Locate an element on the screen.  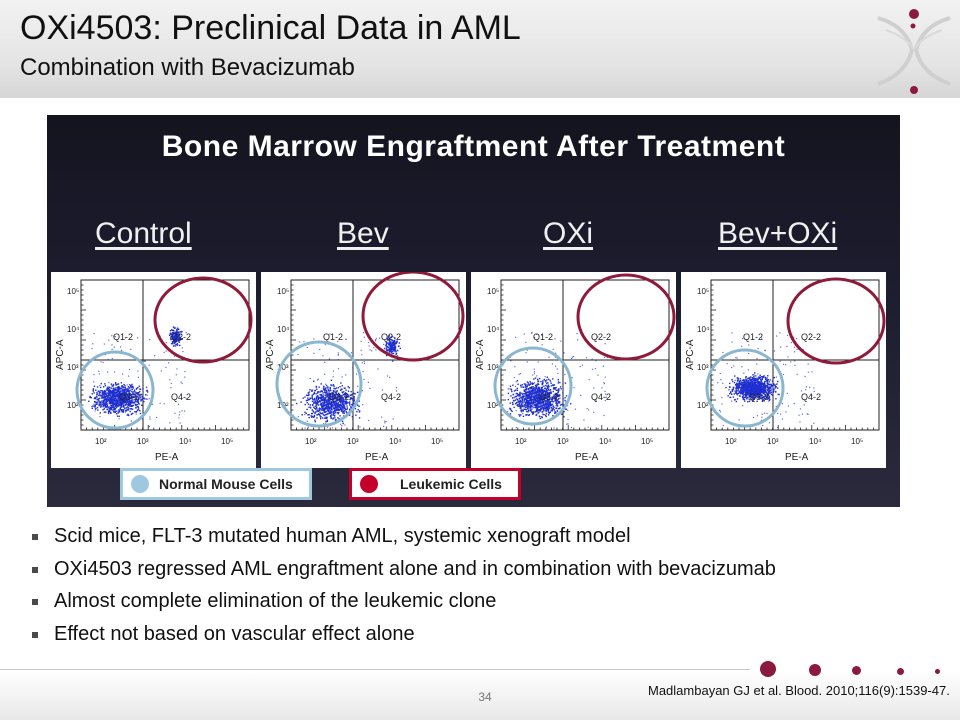
bullet-square-icon is located at coordinates (35, 537).